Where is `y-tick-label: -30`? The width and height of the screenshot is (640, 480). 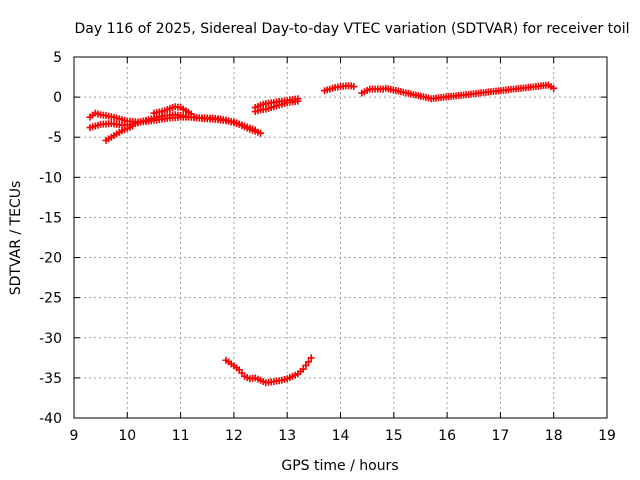
y-tick-label: -30 is located at coordinates (50, 339).